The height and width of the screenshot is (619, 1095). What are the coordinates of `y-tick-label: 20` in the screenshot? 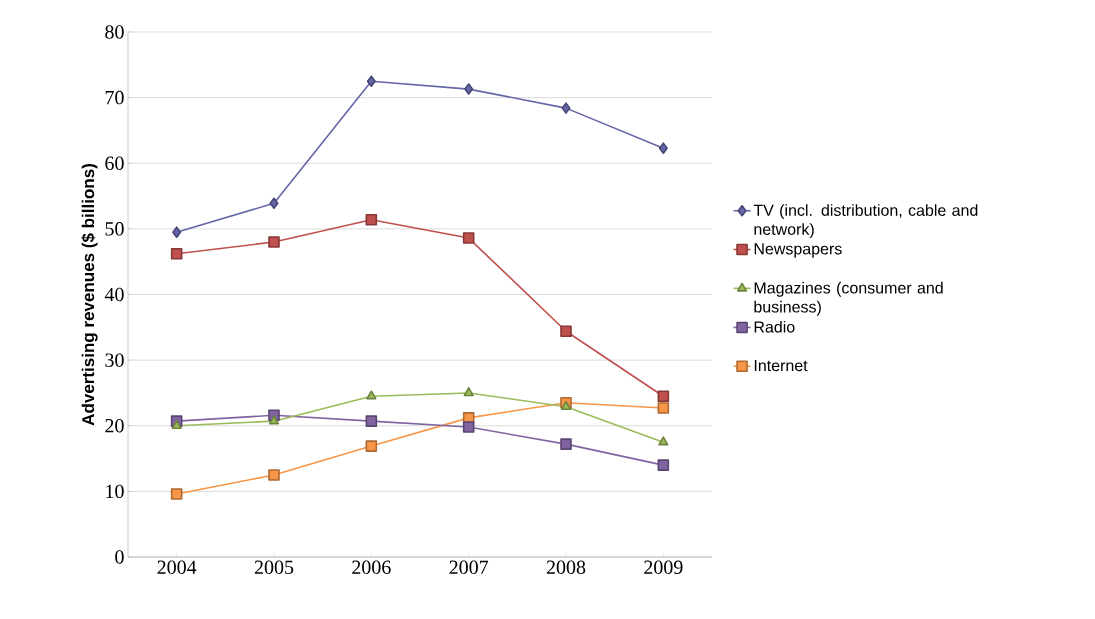 It's located at (114, 426).